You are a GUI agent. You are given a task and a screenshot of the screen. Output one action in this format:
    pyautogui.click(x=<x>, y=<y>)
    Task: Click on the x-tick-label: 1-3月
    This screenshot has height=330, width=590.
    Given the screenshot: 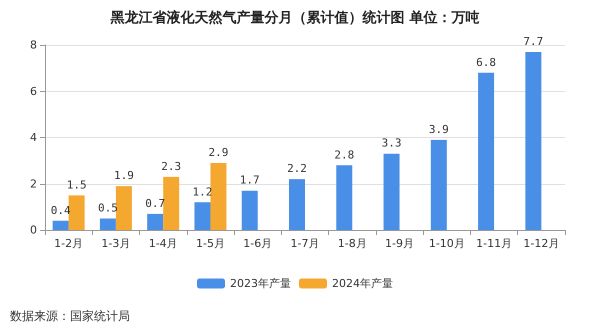 What is the action you would take?
    pyautogui.click(x=115, y=243)
    